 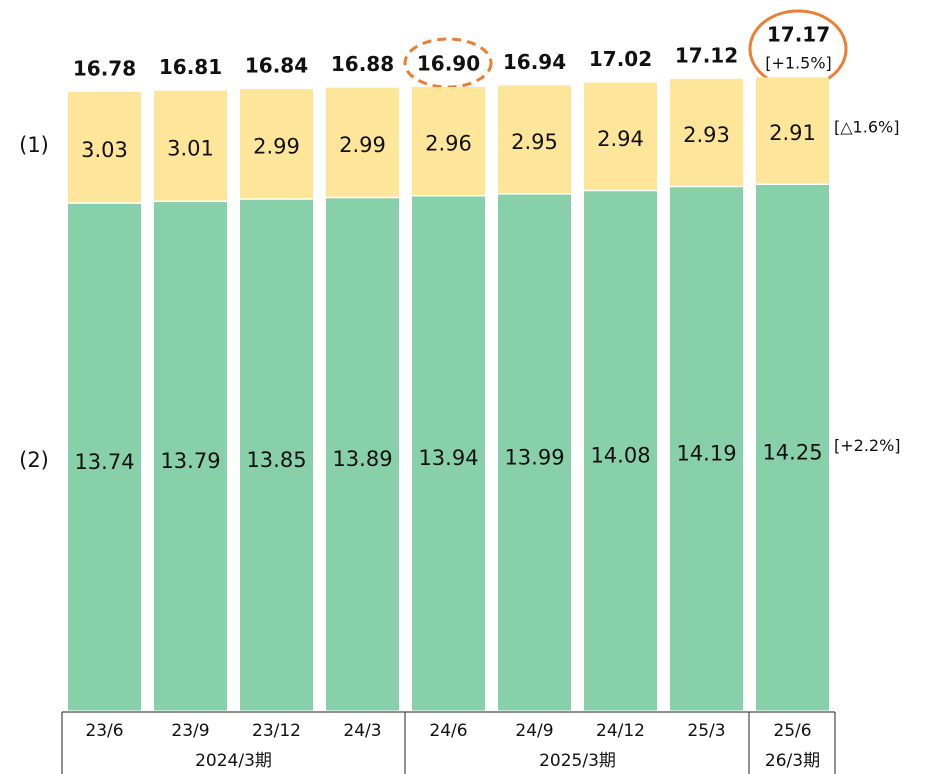 What do you see at coordinates (276, 66) in the screenshot?
I see `total-label: 16.84` at bounding box center [276, 66].